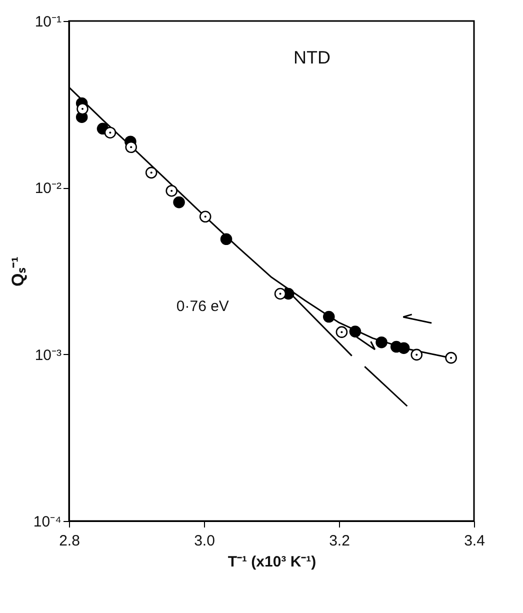  Describe the element at coordinates (474, 541) in the screenshot. I see `x-tick-label: 3.4` at that location.